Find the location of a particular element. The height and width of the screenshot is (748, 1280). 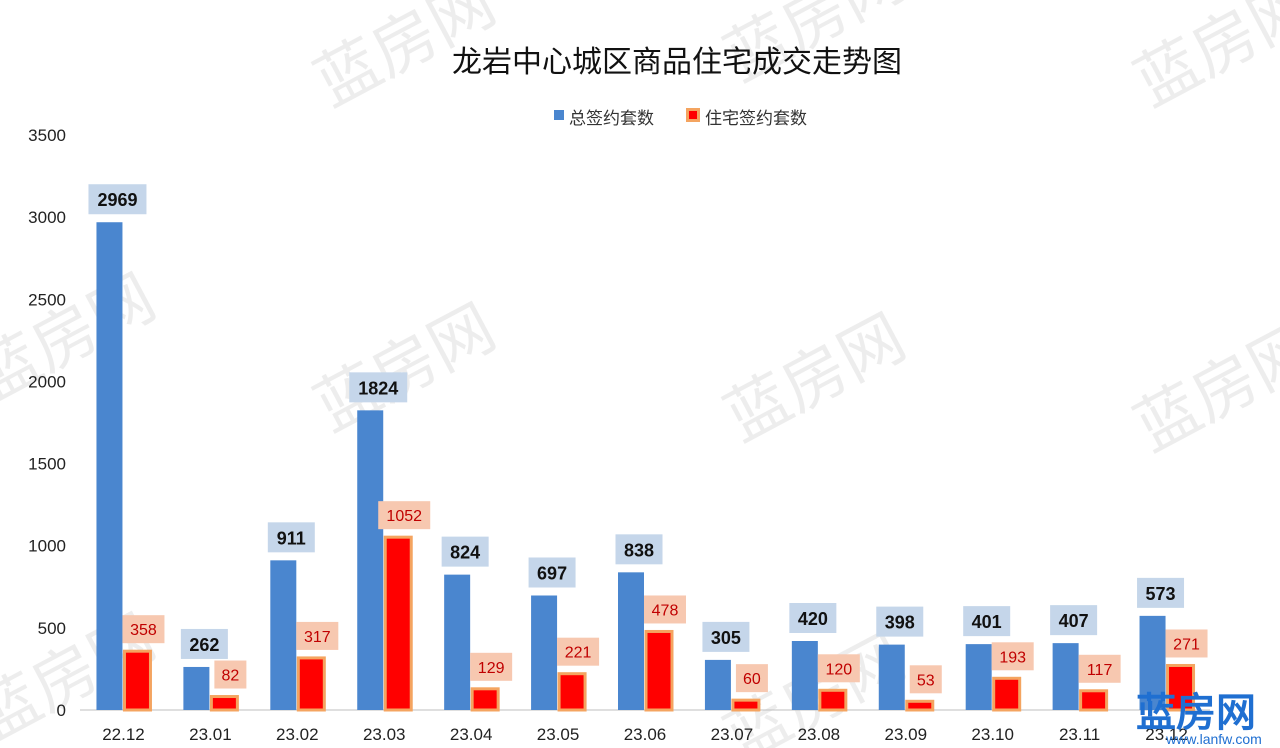

y-tick-label: 0 is located at coordinates (61, 710).